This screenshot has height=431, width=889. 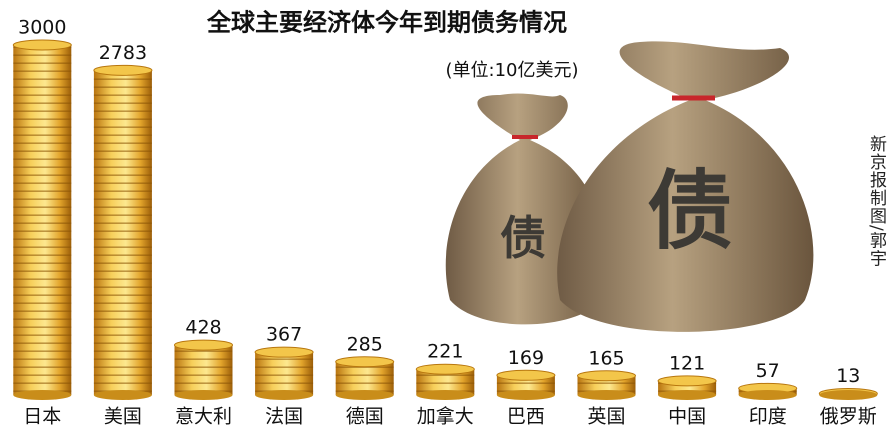 What do you see at coordinates (123, 417) in the screenshot?
I see `x-tick-label: 美国` at bounding box center [123, 417].